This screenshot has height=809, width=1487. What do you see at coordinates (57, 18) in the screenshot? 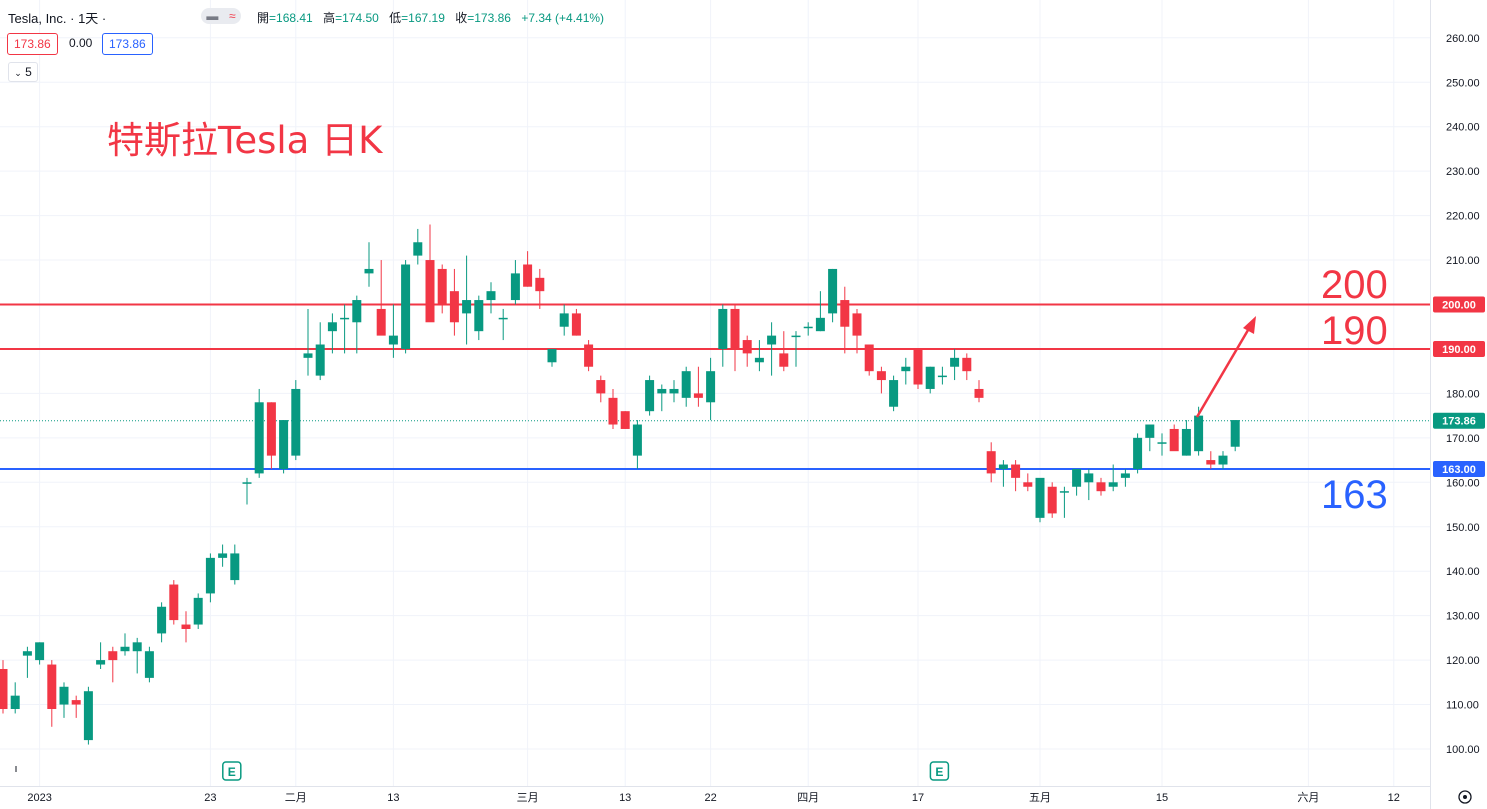
I see `symbol-title: Tesla, Inc. · 1天 ·` at bounding box center [57, 18].